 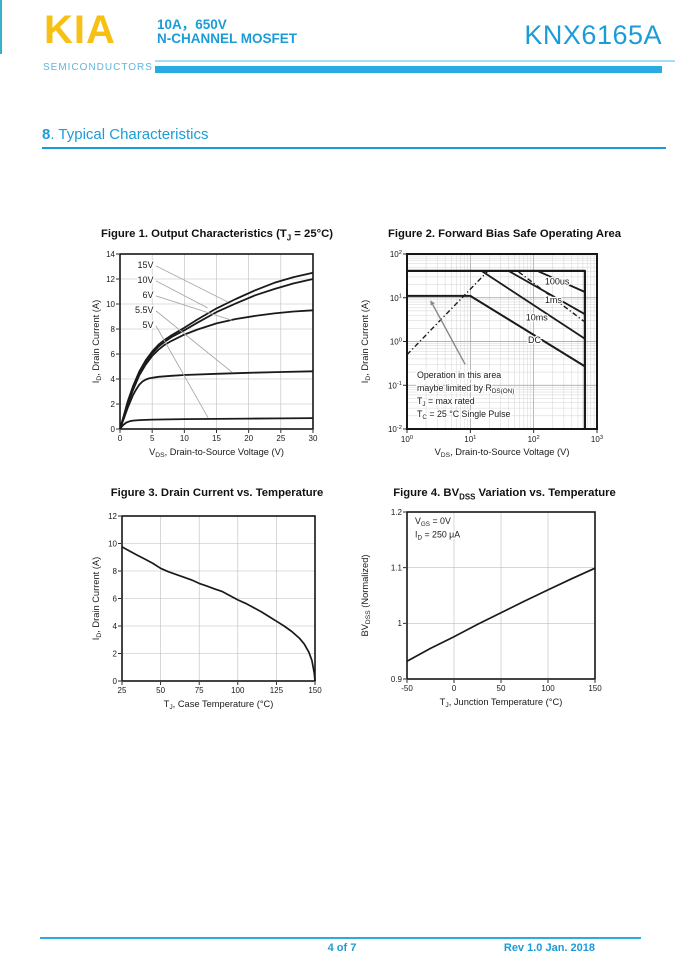 What do you see at coordinates (342, 948) in the screenshot?
I see `footer-page-number: 4 of 7` at bounding box center [342, 948].